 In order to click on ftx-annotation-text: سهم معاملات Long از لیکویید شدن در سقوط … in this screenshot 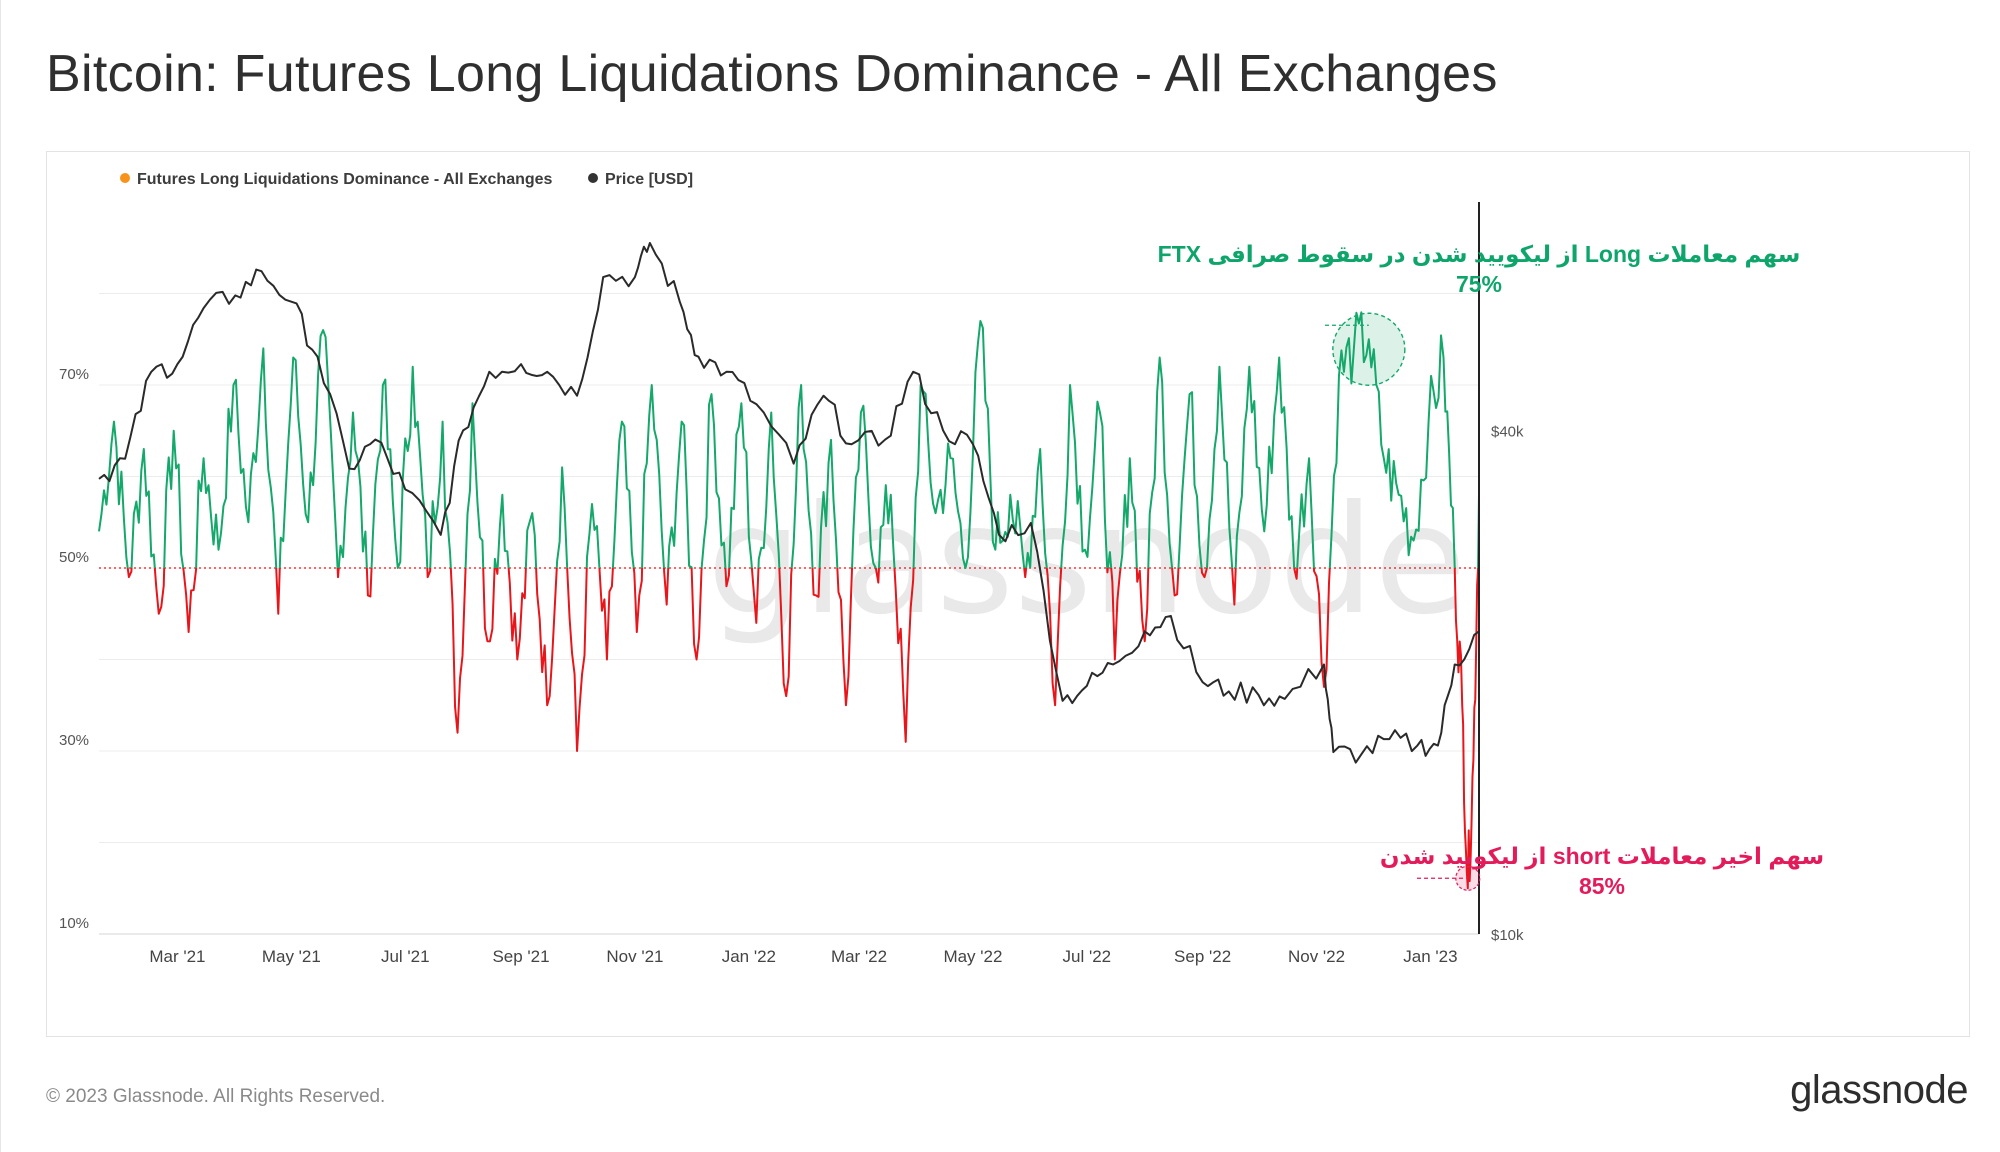, I will do `click(1479, 254)`.